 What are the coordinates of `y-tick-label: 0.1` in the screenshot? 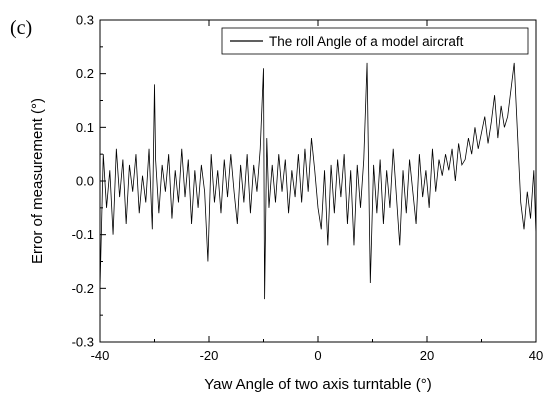 It's located at (85, 127).